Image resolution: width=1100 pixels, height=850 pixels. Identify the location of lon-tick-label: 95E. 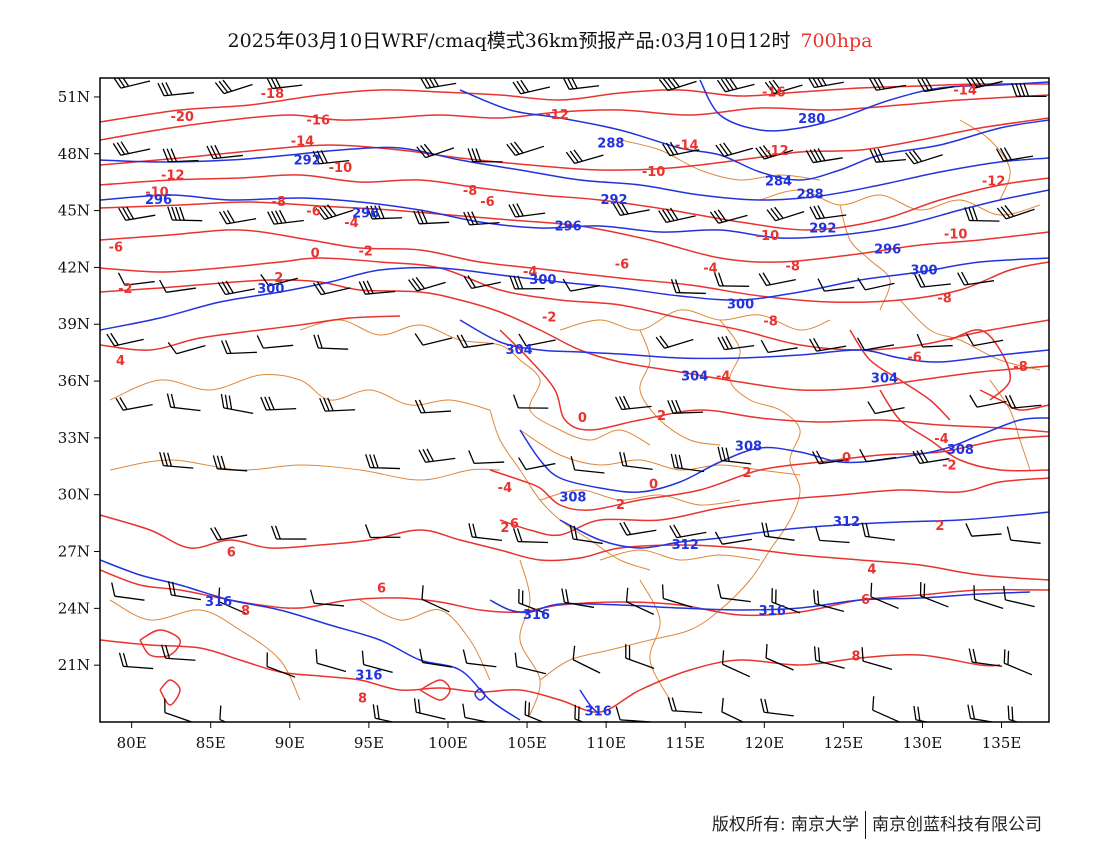
(369, 743).